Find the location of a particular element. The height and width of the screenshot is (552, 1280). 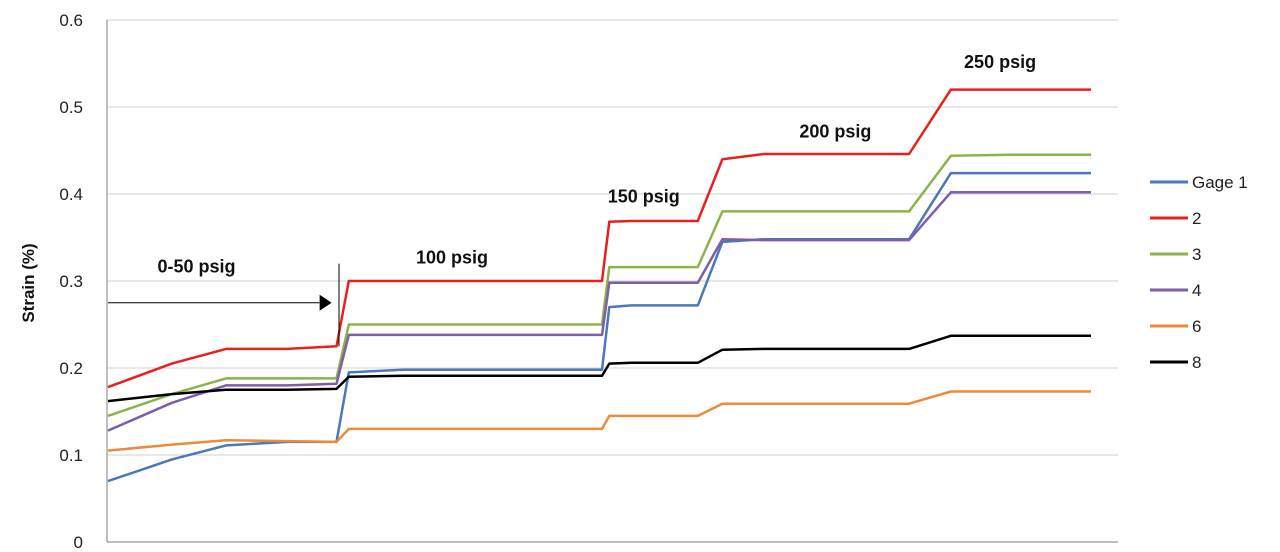

y-tick-label: 0.3 is located at coordinates (71, 281).